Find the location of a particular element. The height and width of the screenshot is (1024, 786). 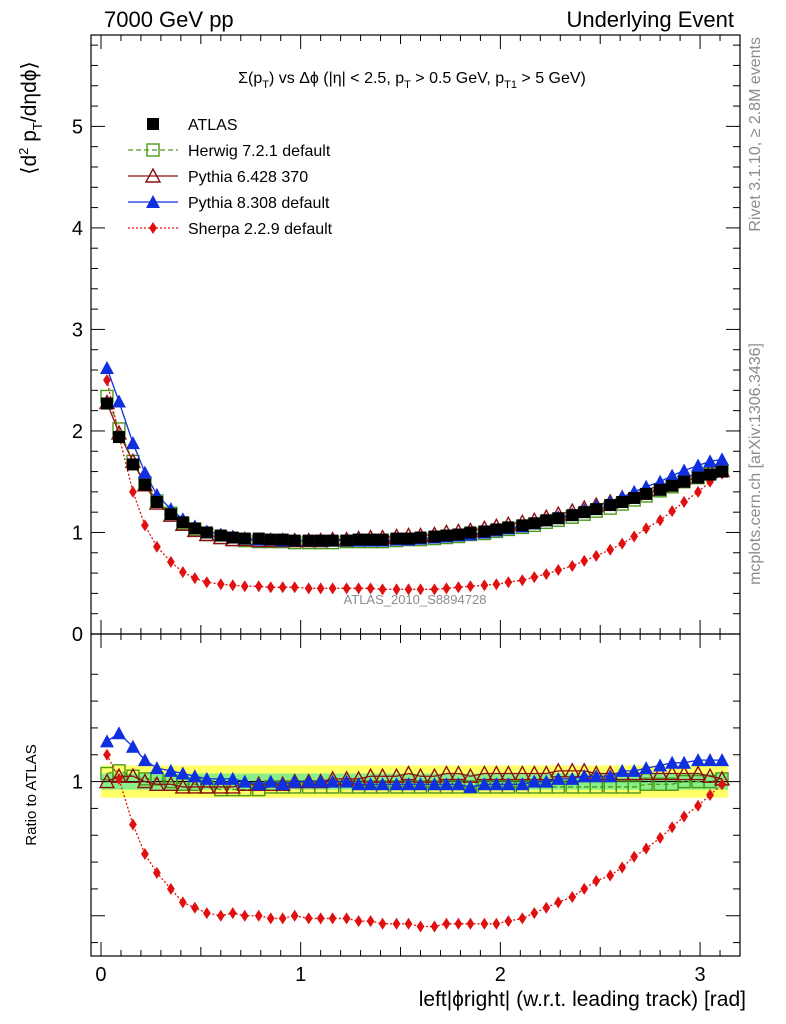

header-left: 7000 GeV pp is located at coordinates (169, 19).